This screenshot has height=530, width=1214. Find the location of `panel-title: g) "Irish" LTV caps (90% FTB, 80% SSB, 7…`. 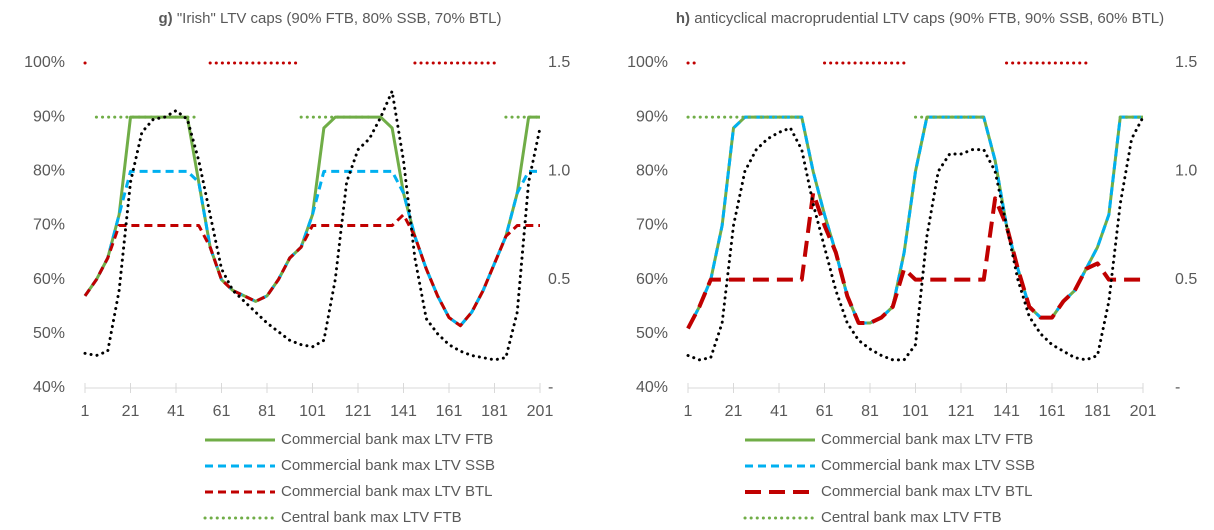

panel-title: g) "Irish" LTV caps (90% FTB, 80% SSB, 7… is located at coordinates (330, 18).